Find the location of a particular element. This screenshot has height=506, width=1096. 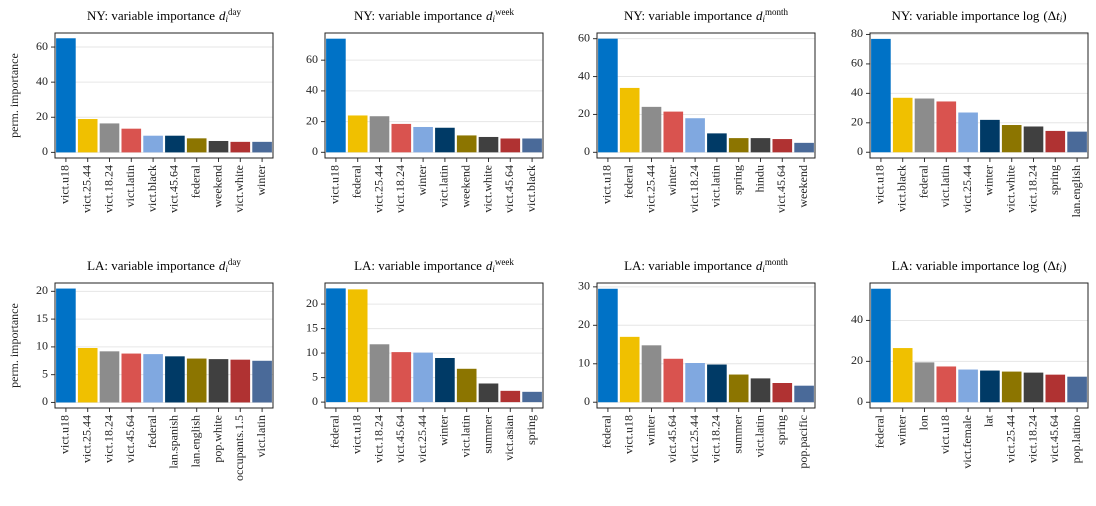

x-tick-label: pop.white is located at coordinates (217, 439).